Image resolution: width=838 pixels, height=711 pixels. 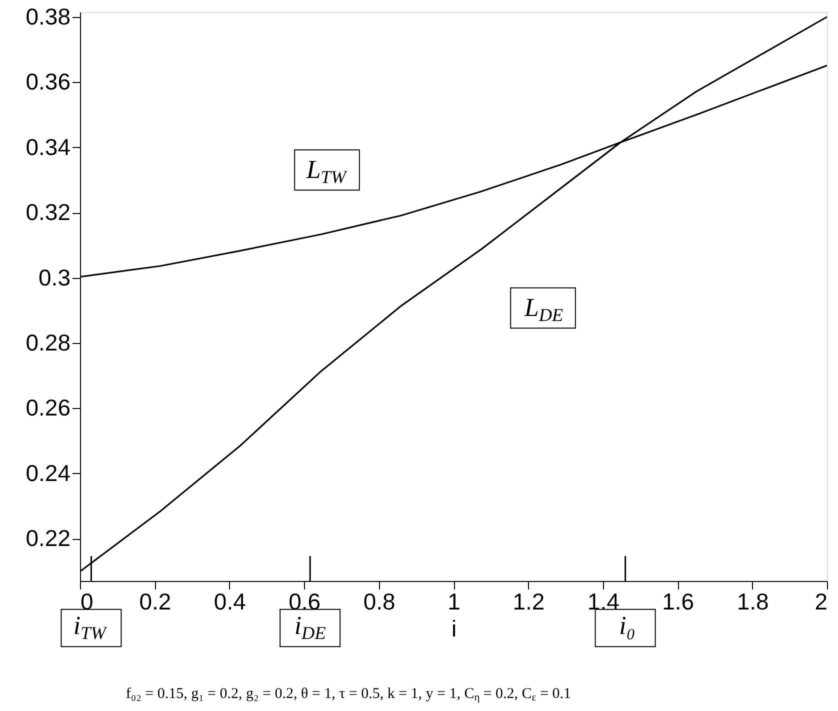 I want to click on ref-line-label: i₀, so click(x=627, y=625).